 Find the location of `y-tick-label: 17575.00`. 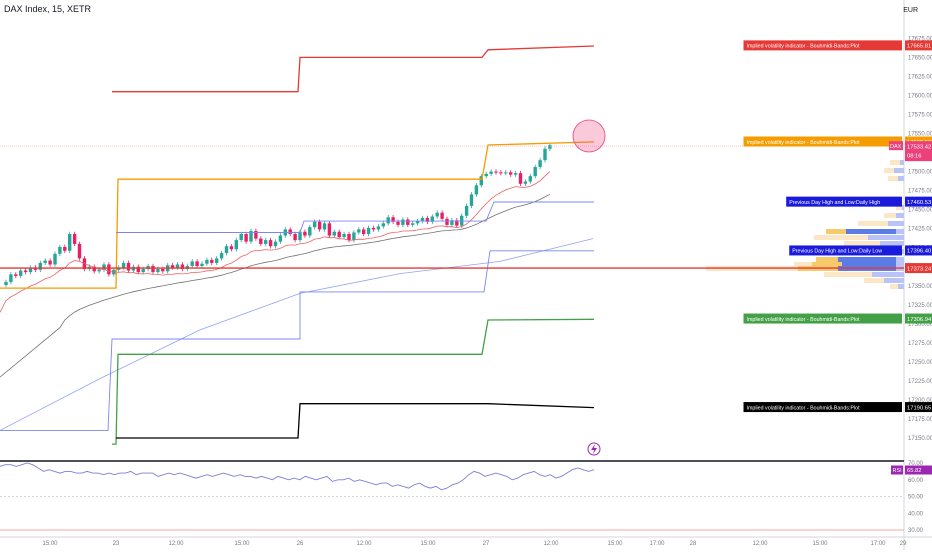

y-tick-label: 17575.00 is located at coordinates (920, 116).